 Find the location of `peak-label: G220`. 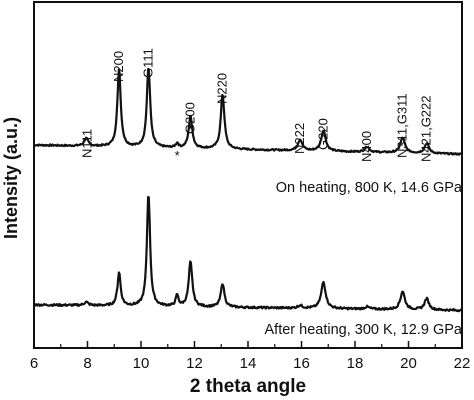

peak-label: G220 is located at coordinates (322, 134).